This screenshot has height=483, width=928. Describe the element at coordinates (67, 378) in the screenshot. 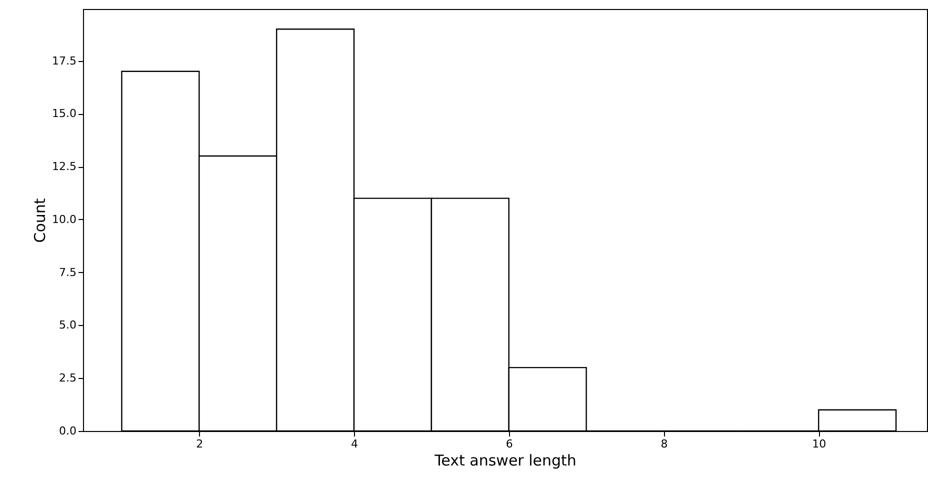

I see `y-tick-label: 2.5` at that location.